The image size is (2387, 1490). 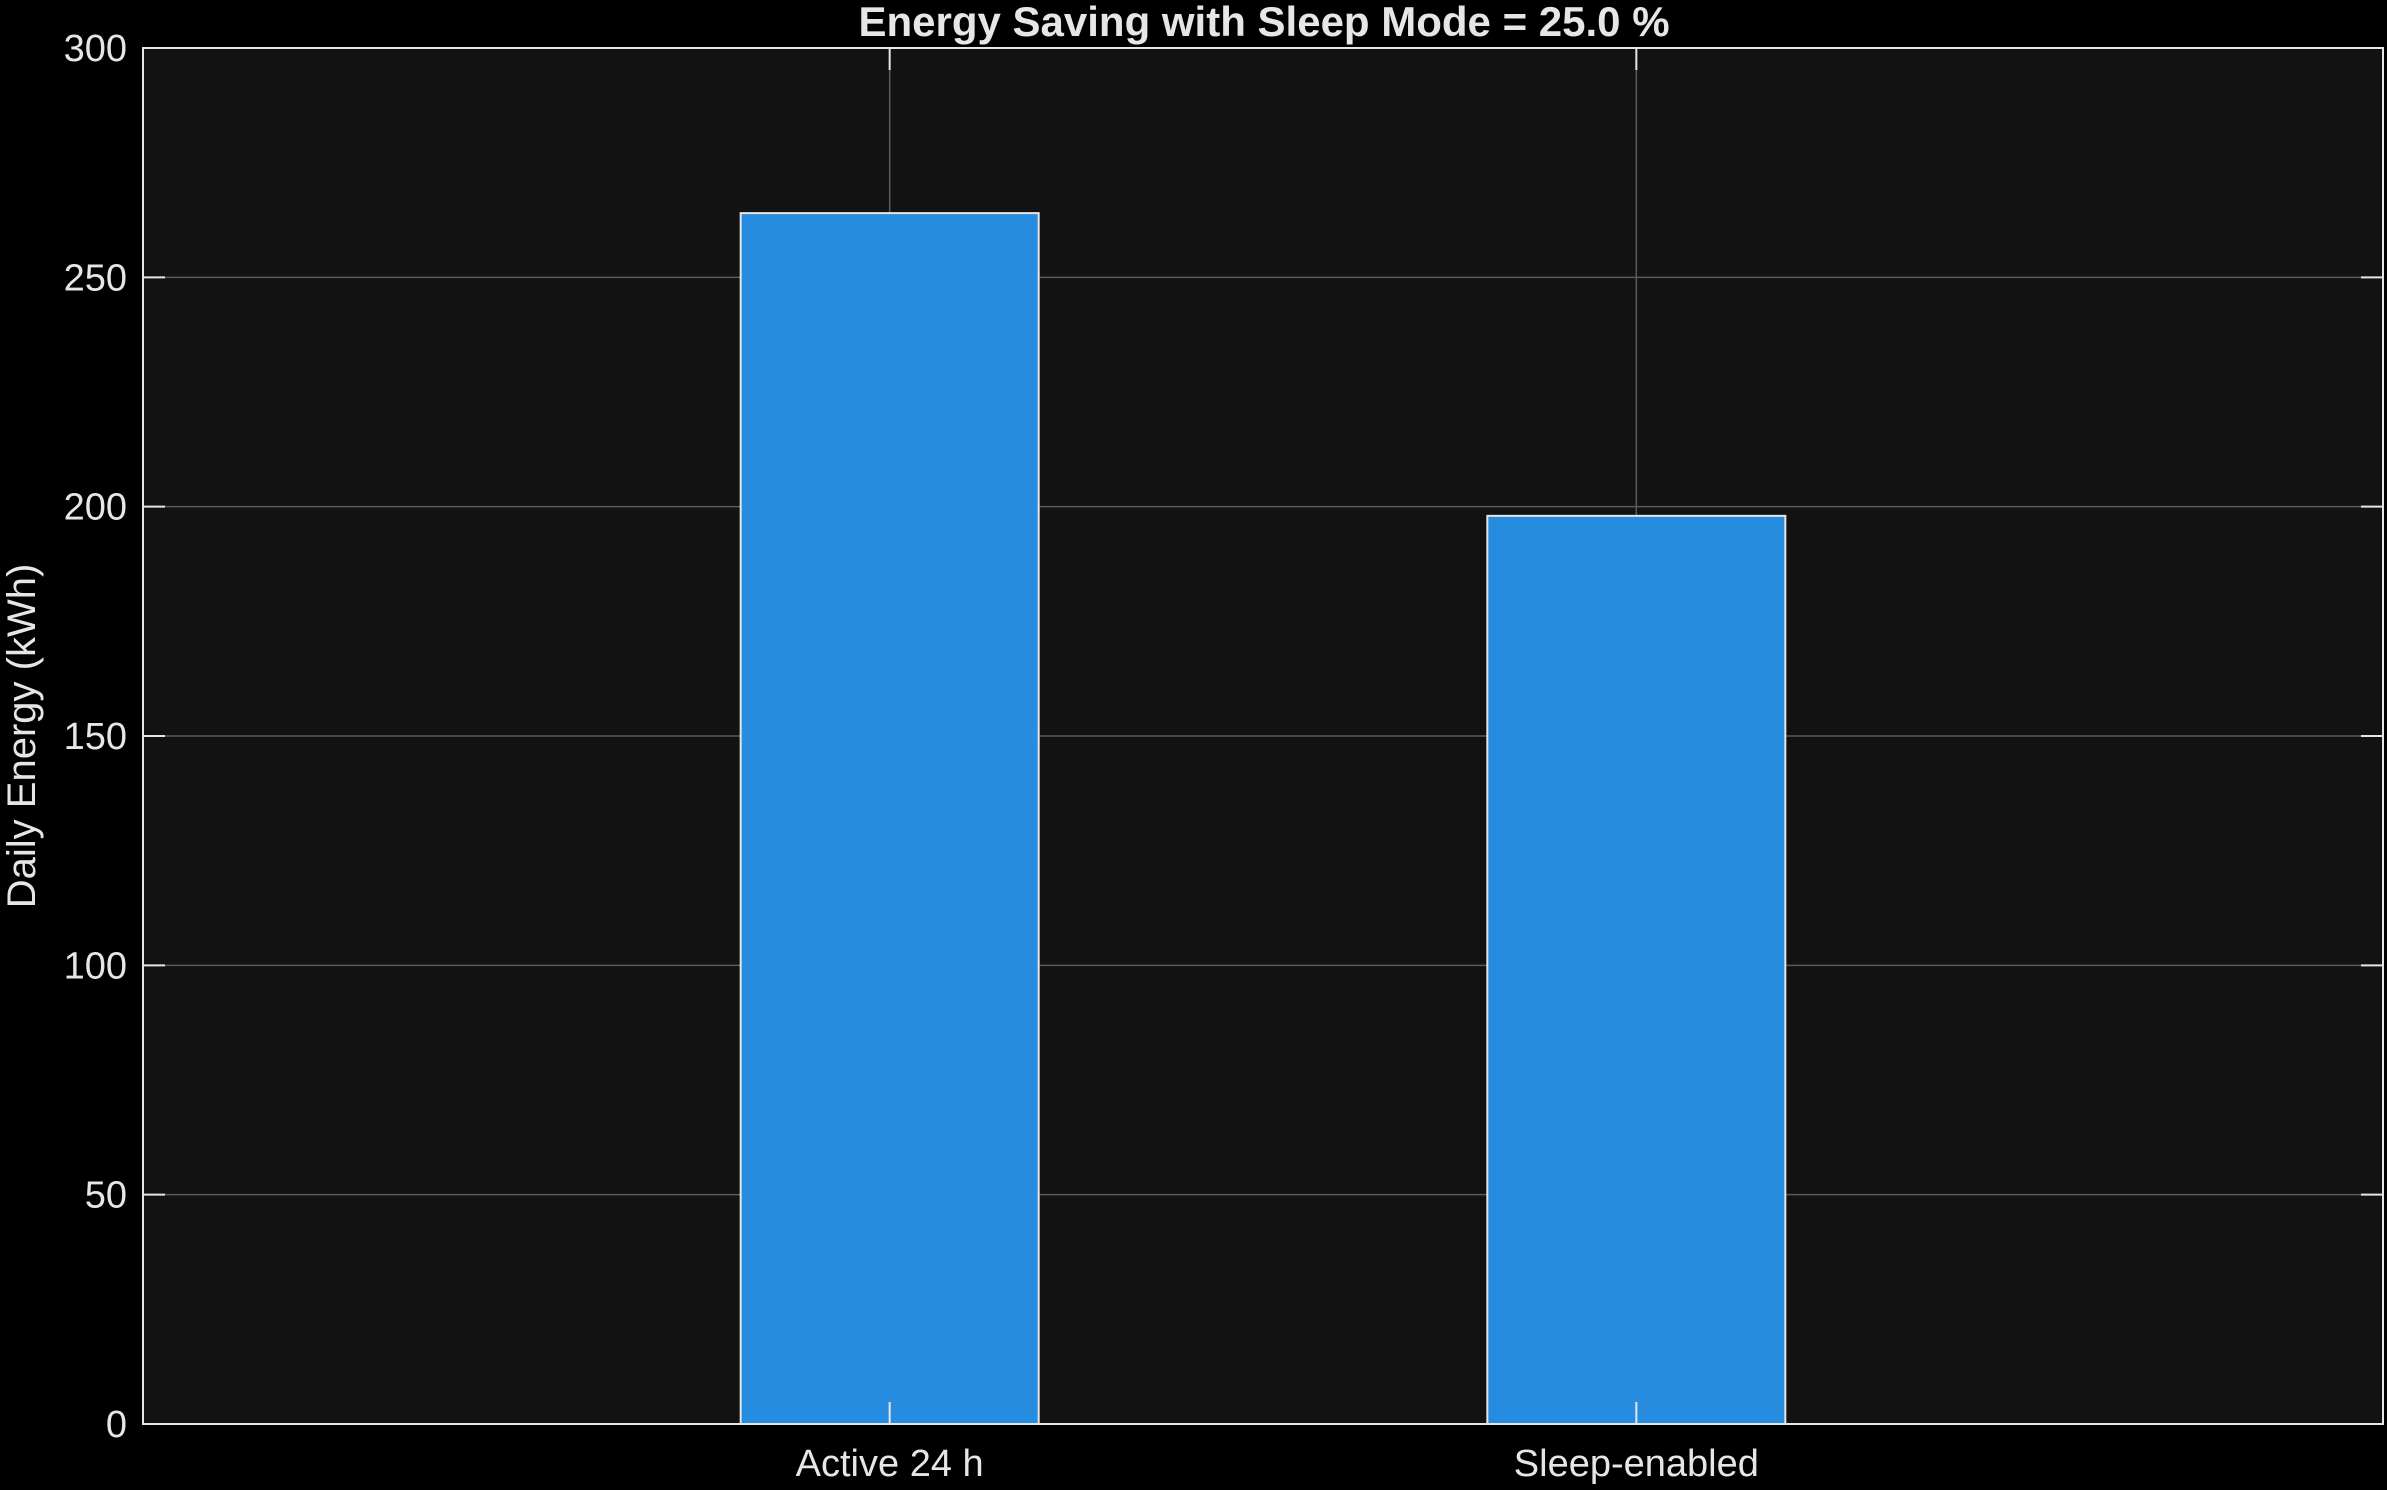 I want to click on bar-active-24-h, so click(x=889, y=818).